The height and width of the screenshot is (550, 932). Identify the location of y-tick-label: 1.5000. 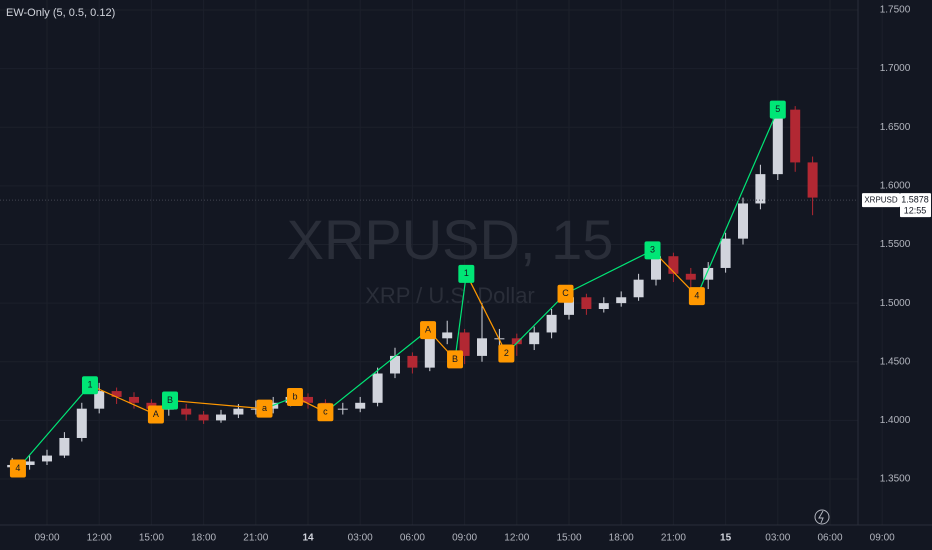
(895, 303).